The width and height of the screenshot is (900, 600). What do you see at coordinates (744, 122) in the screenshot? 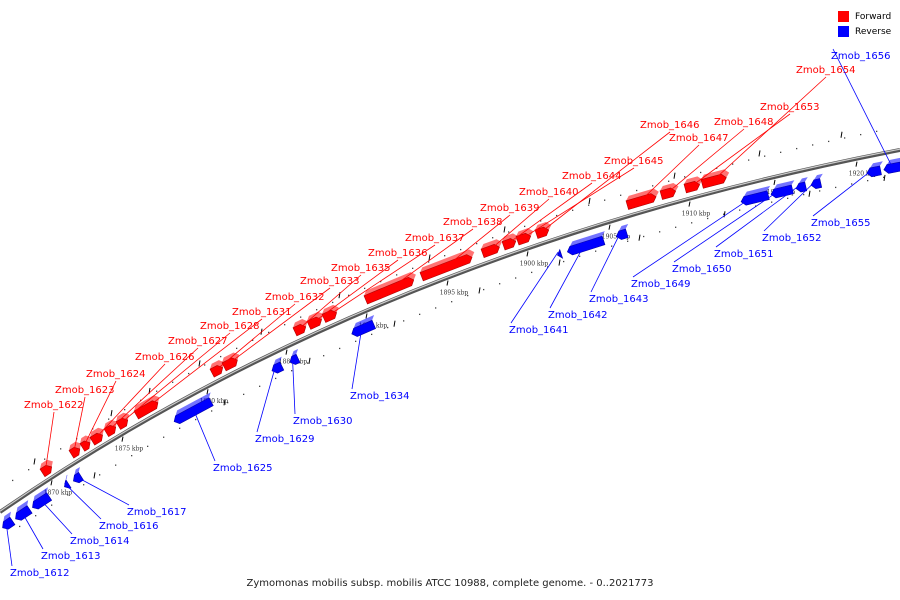
I see `gene-label: Zmob_1648` at bounding box center [744, 122].